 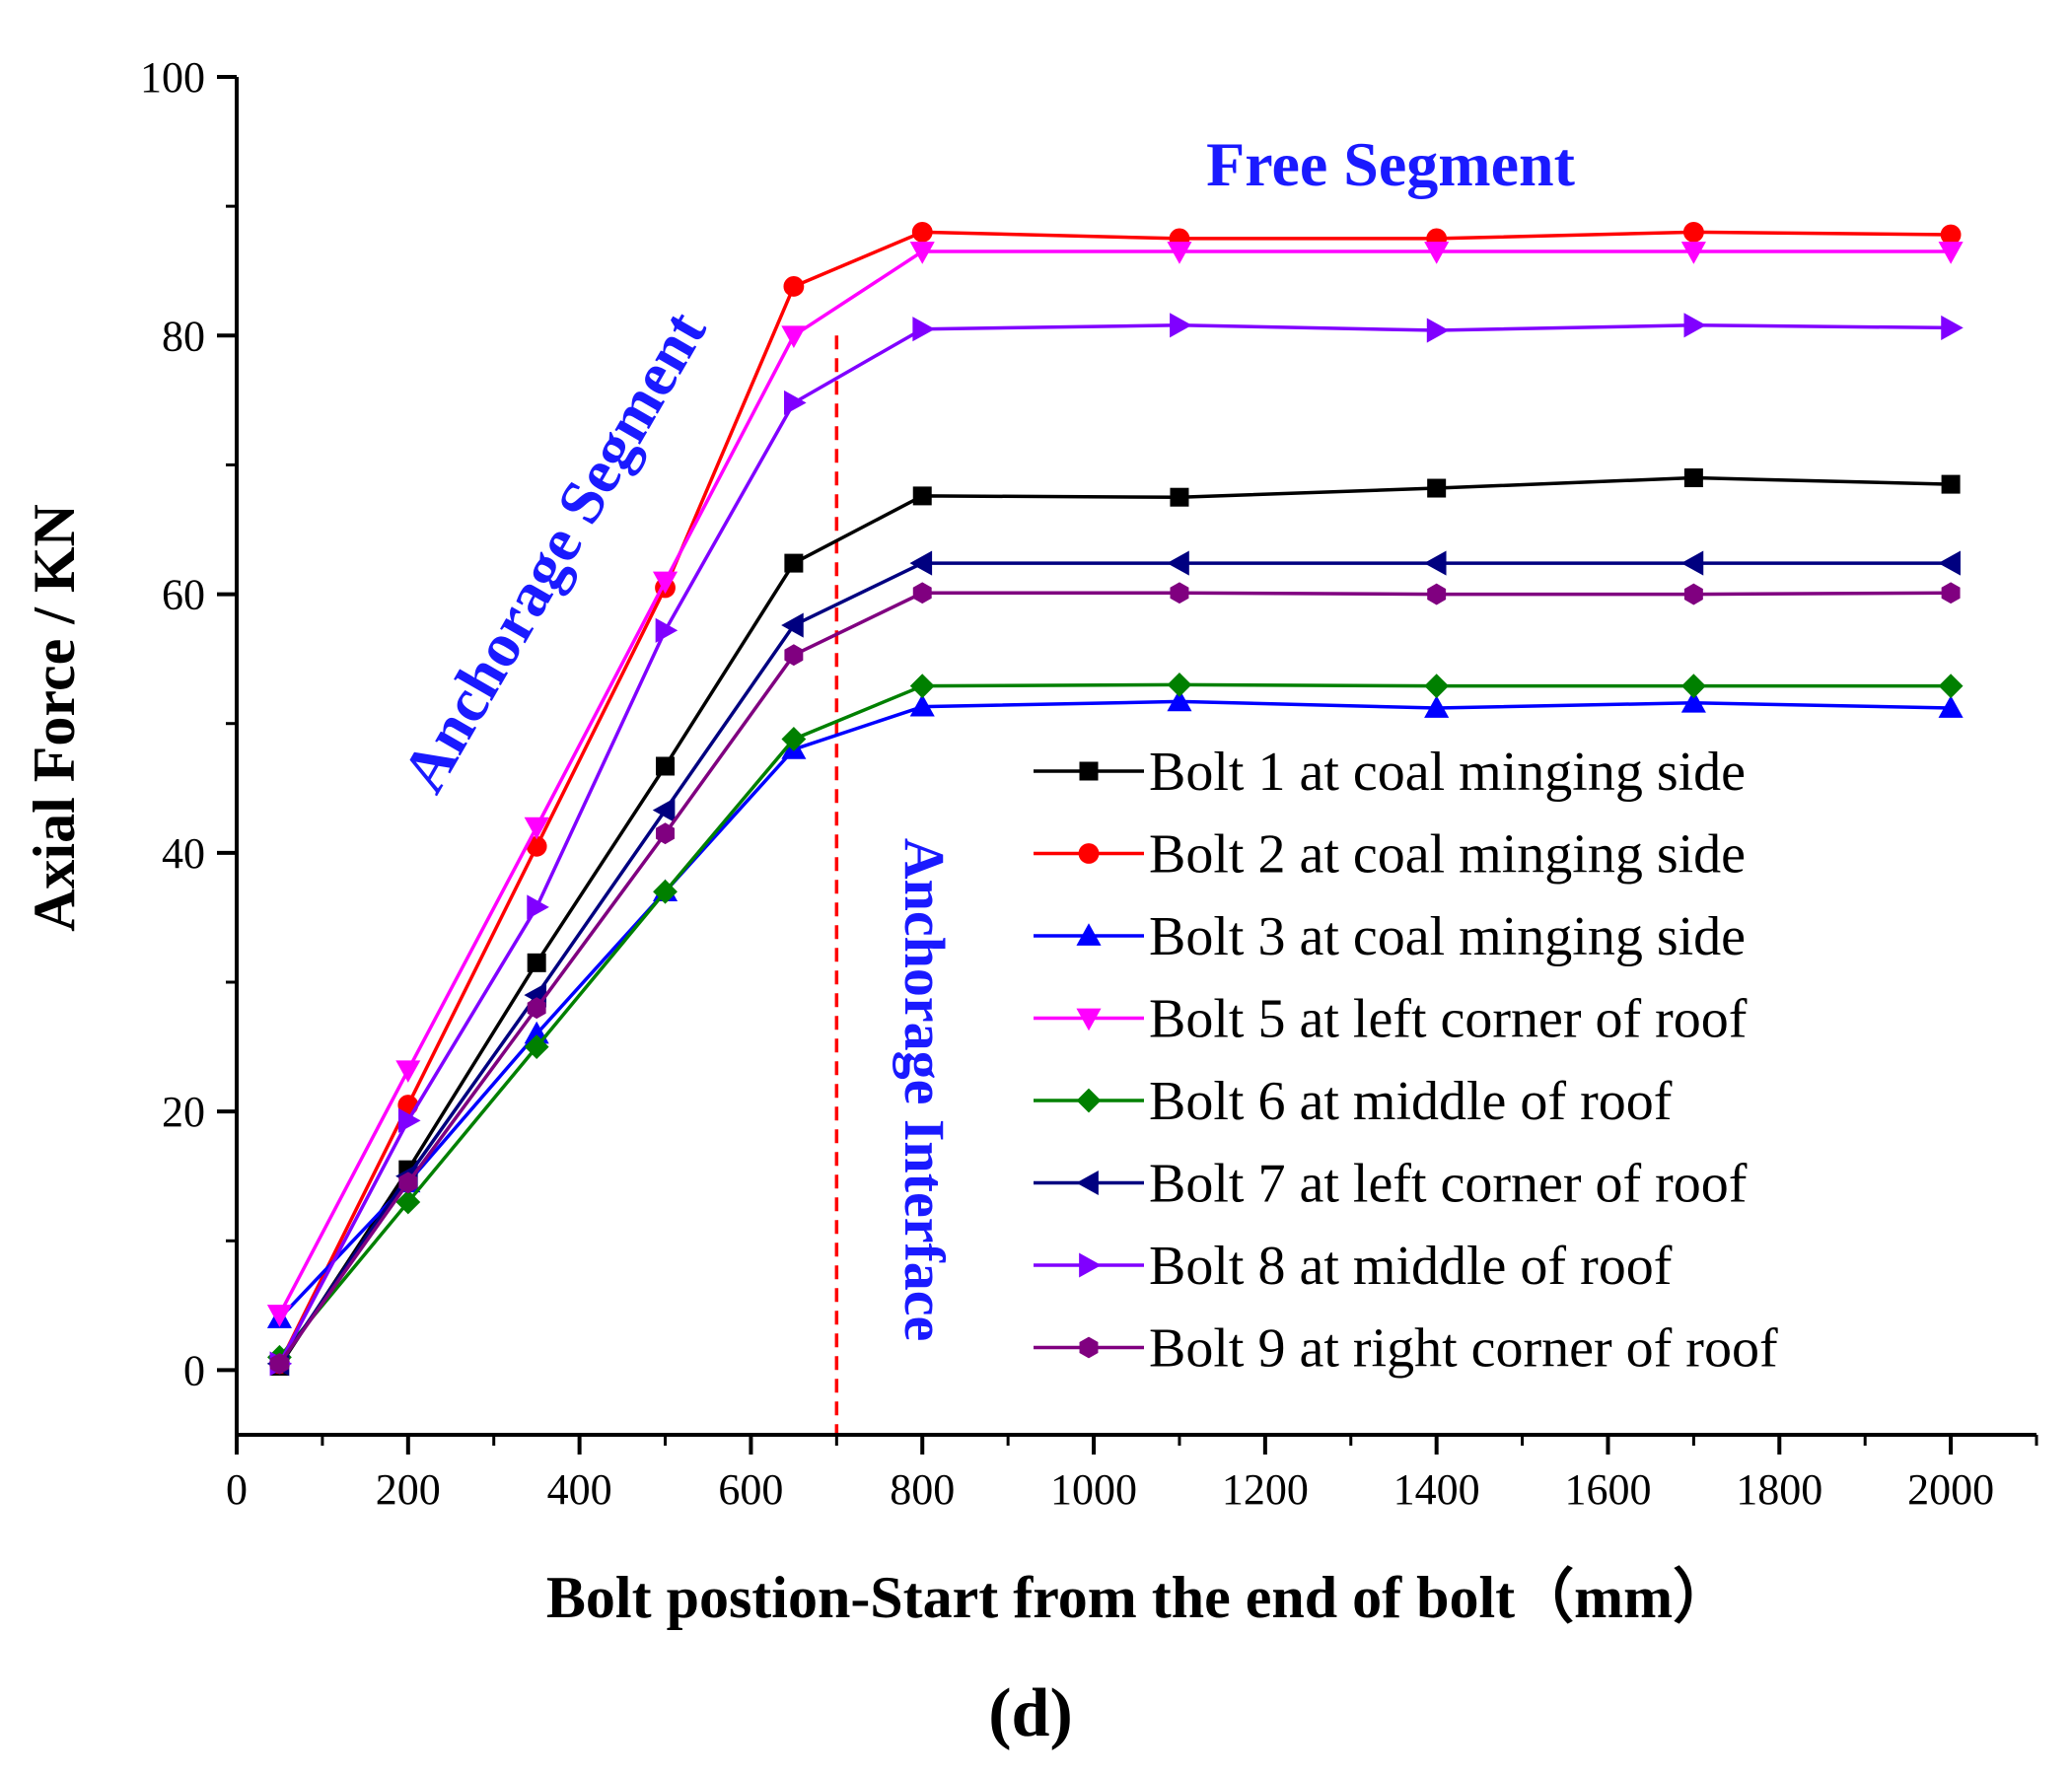 I want to click on legend-item: Bolt 7 at left corner of roof, so click(x=1391, y=1185).